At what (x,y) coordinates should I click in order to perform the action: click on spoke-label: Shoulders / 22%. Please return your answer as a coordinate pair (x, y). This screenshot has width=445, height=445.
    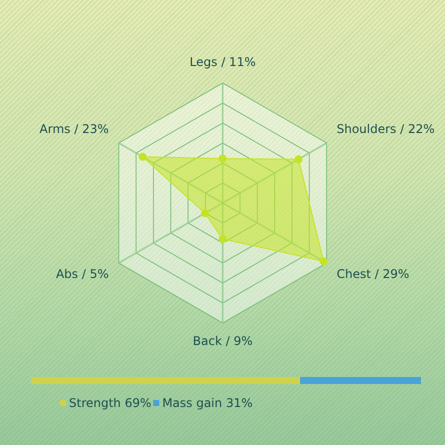
    Looking at the image, I should click on (385, 129).